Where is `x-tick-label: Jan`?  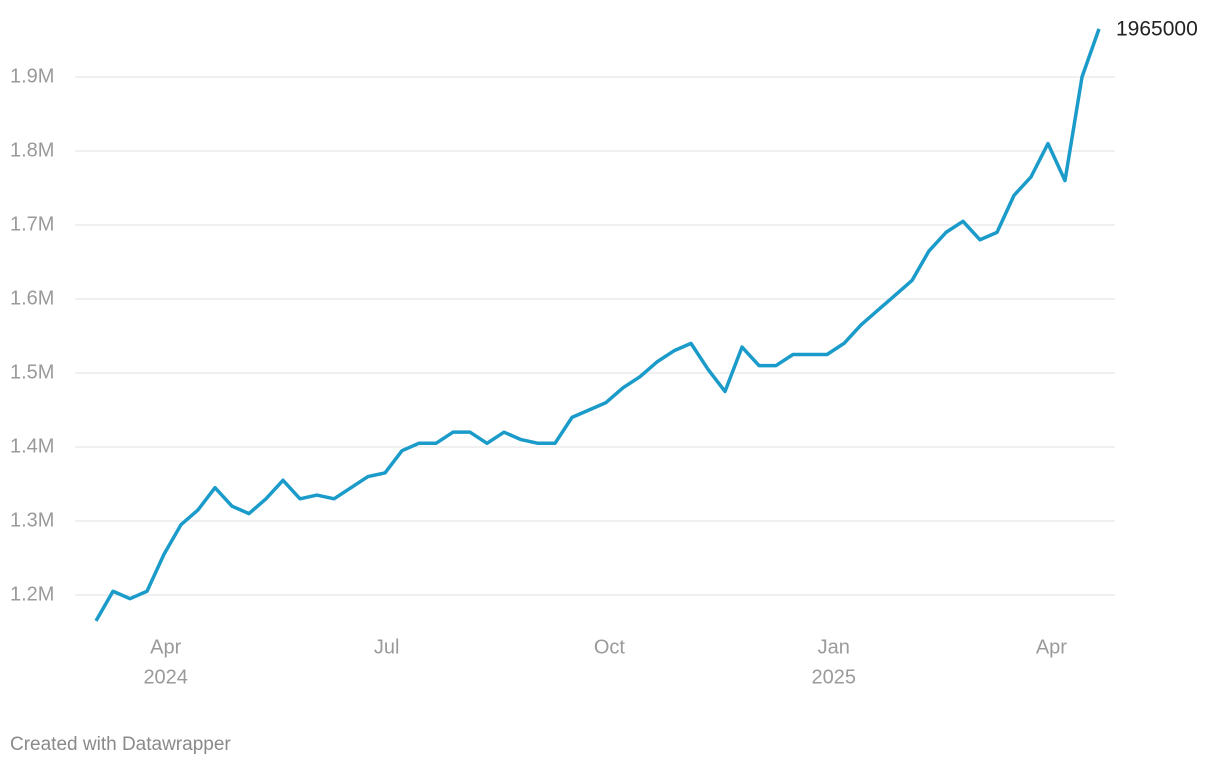 x-tick-label: Jan is located at coordinates (834, 647).